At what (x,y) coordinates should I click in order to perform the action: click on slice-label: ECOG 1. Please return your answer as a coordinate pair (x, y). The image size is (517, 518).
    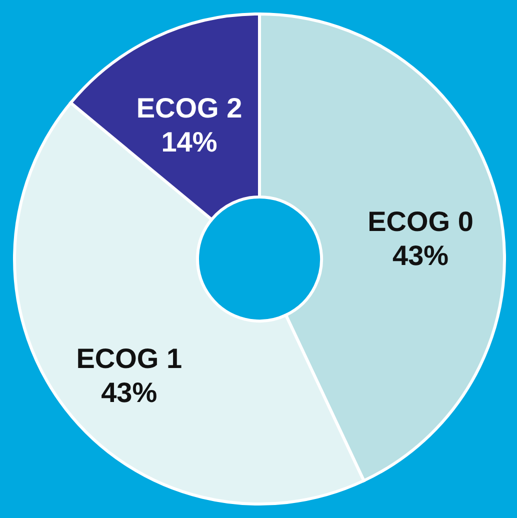
    Looking at the image, I should click on (129, 358).